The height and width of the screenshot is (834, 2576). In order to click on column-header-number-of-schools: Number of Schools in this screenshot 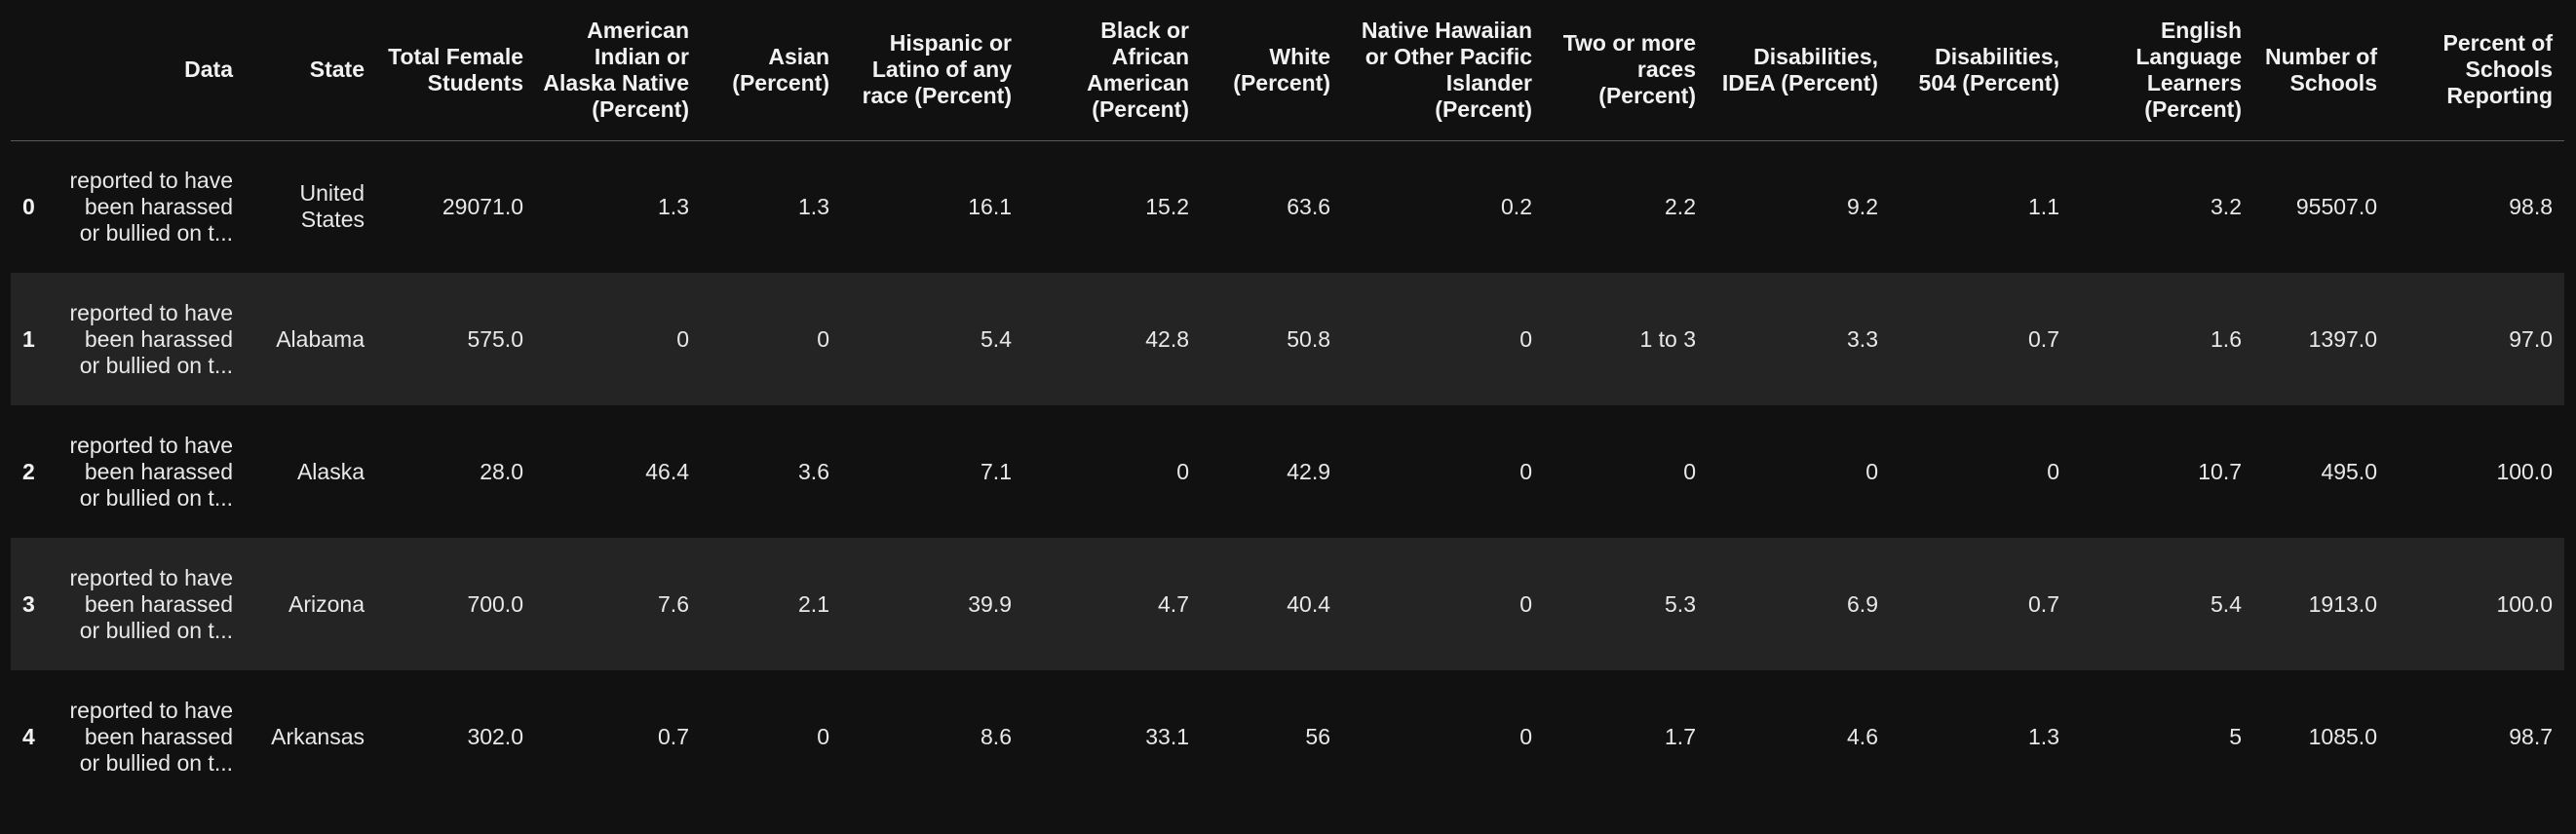, I will do `click(2321, 71)`.